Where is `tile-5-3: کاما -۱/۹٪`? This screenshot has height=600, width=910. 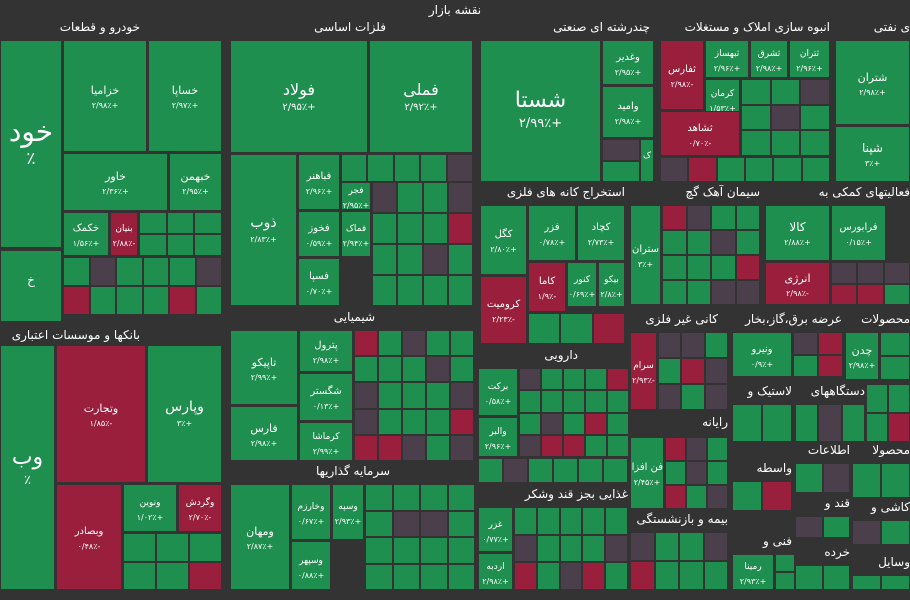
tile-5-3: کاما -۱/۹٪ is located at coordinates (547, 287).